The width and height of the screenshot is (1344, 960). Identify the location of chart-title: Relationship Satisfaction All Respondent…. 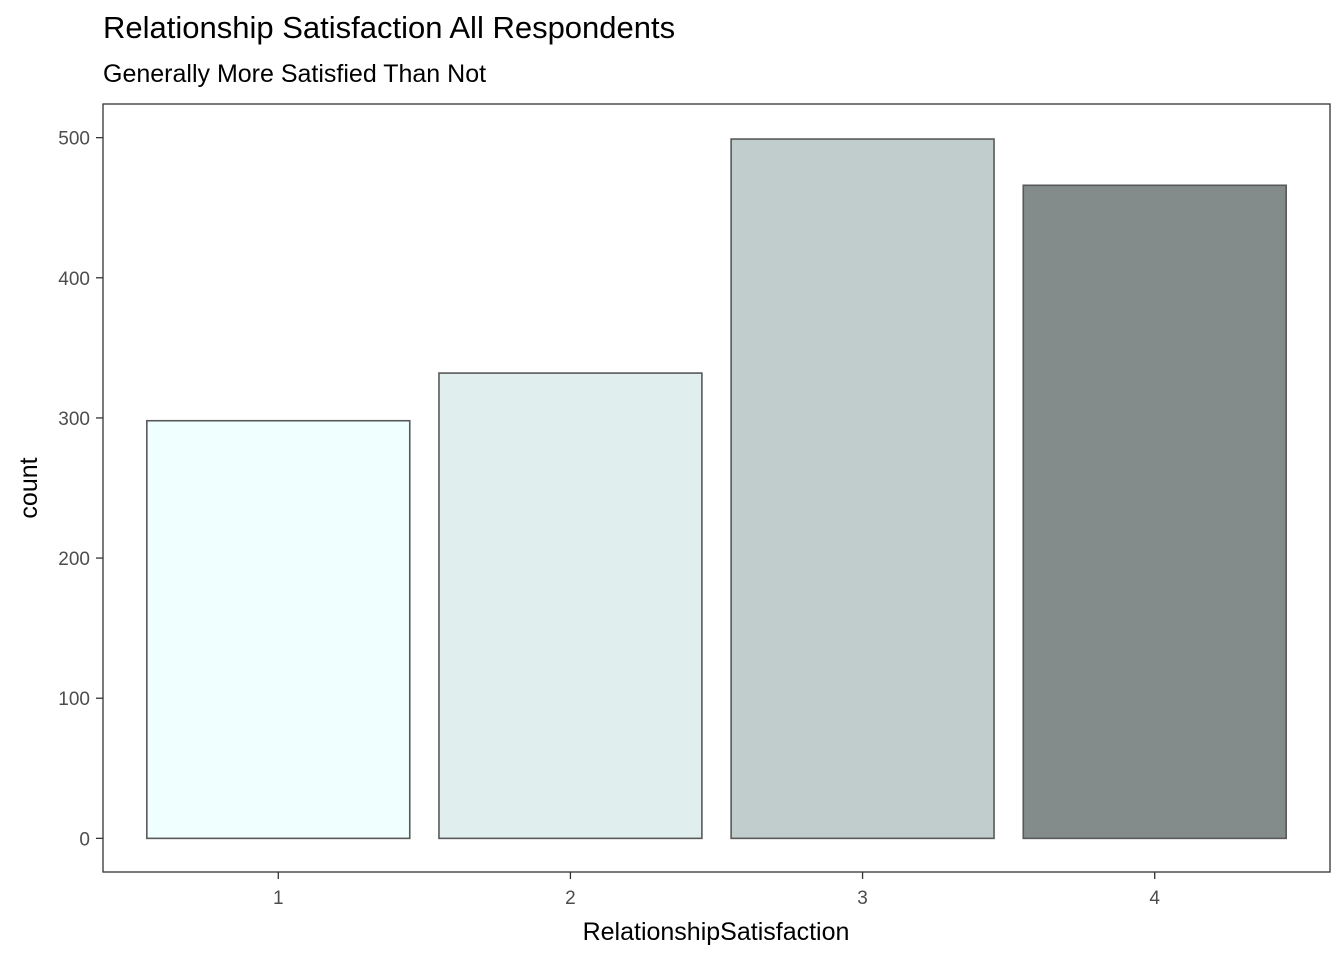
(389, 27).